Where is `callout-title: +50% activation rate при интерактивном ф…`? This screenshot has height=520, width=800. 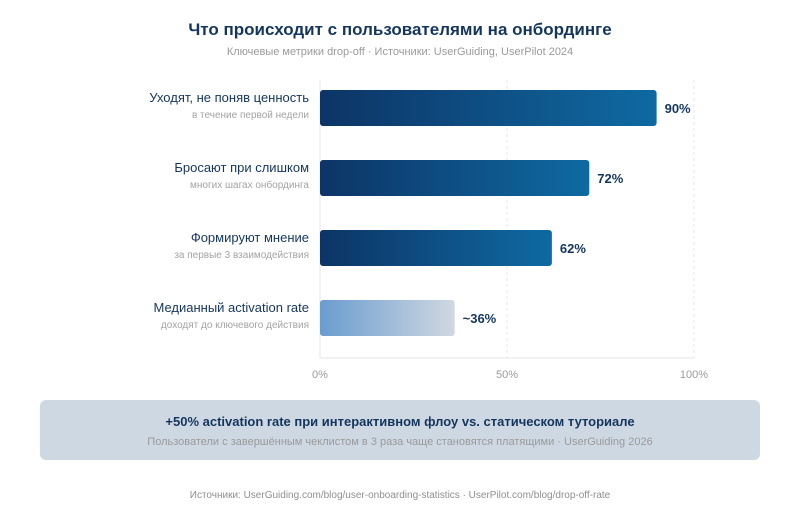
callout-title: +50% activation rate при интерактивном ф… is located at coordinates (400, 421).